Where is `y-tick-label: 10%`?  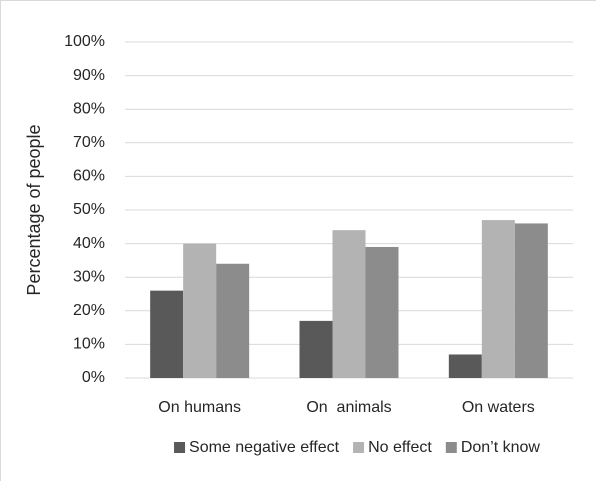
y-tick-label: 10% is located at coordinates (89, 344).